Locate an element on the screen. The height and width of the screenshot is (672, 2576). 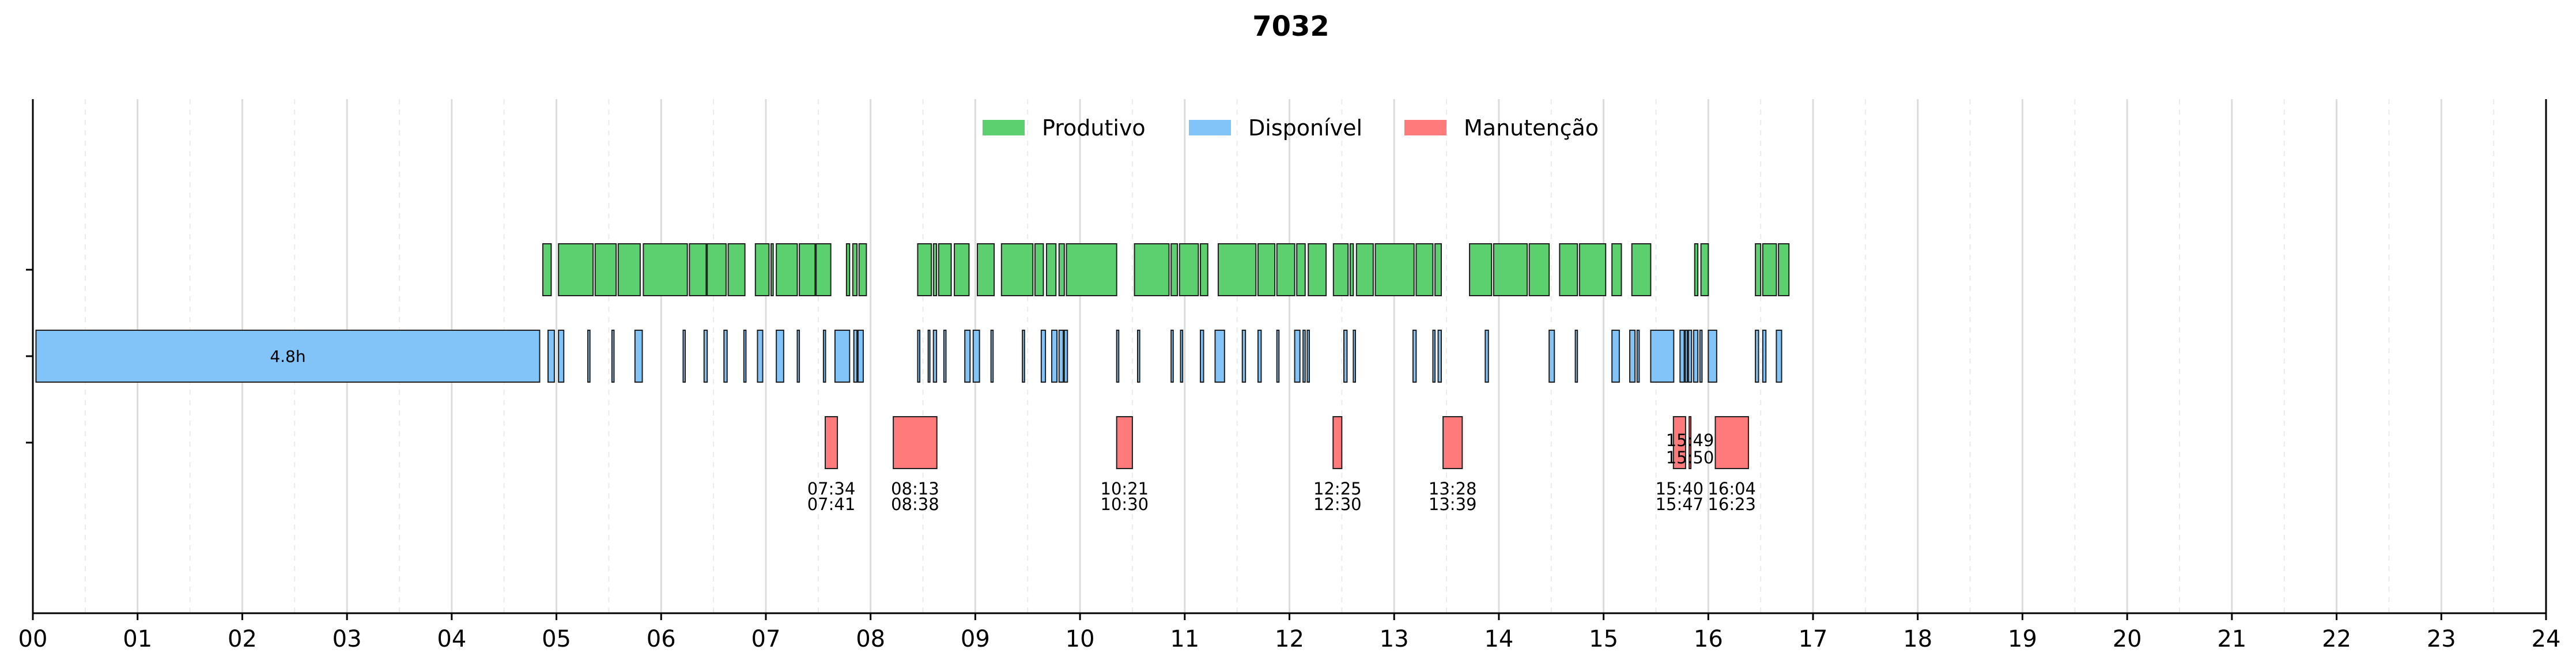
x-tick-label: 18 is located at coordinates (1917, 639).